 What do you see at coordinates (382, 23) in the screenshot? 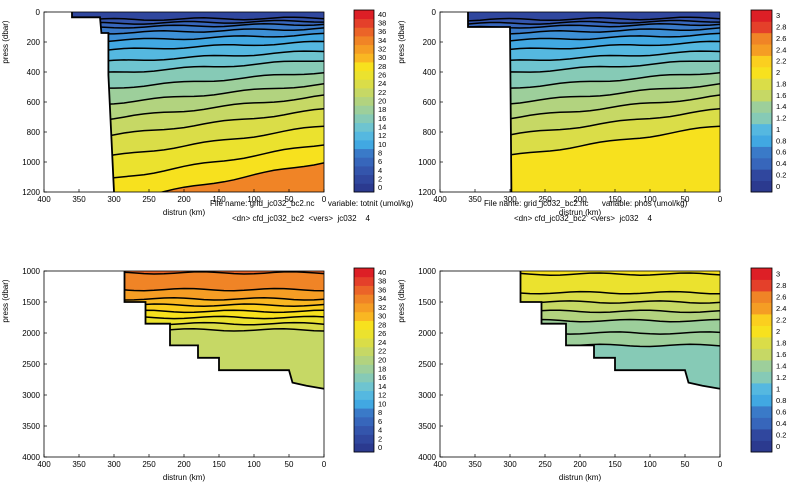
I see `colorbar-tick-label: 38` at bounding box center [382, 23].